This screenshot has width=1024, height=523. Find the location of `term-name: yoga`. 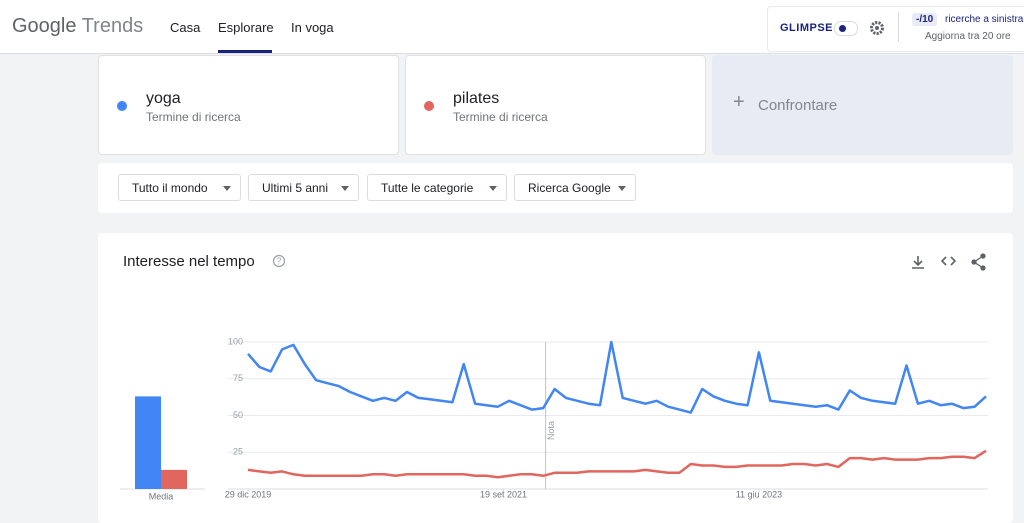

term-name: yoga is located at coordinates (163, 98).